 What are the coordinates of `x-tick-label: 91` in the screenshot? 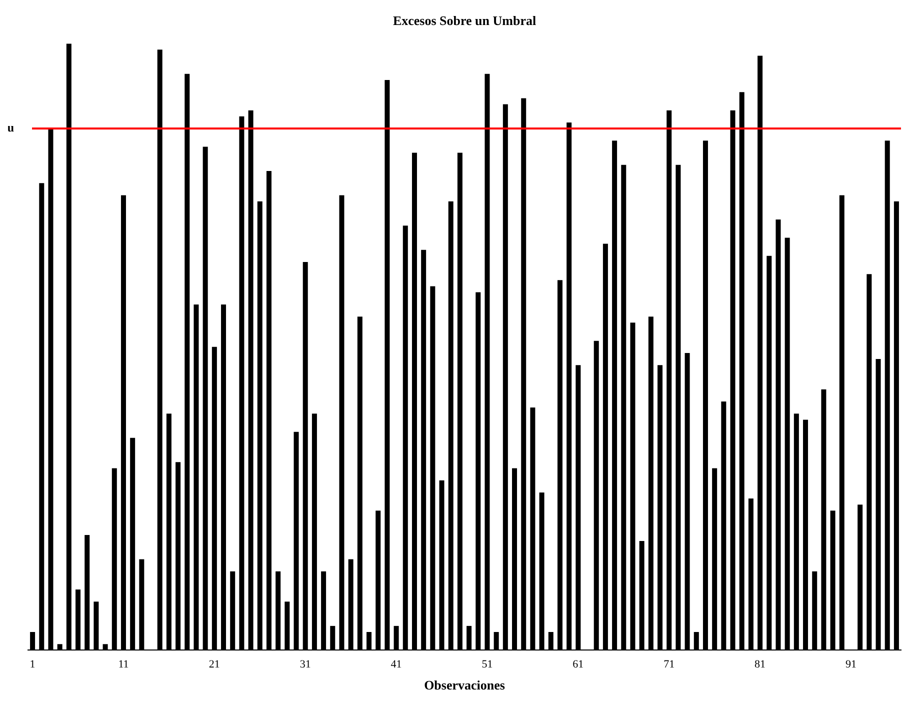 It's located at (850, 664).